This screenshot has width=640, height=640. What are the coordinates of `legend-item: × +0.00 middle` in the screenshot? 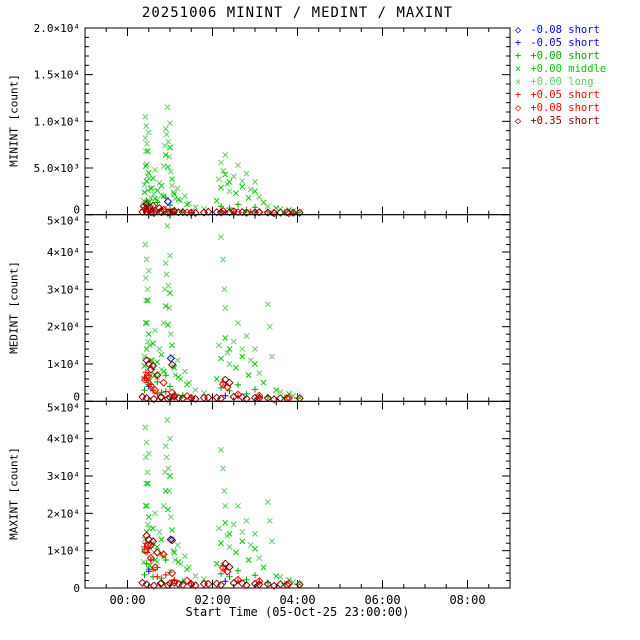 It's located at (559, 69).